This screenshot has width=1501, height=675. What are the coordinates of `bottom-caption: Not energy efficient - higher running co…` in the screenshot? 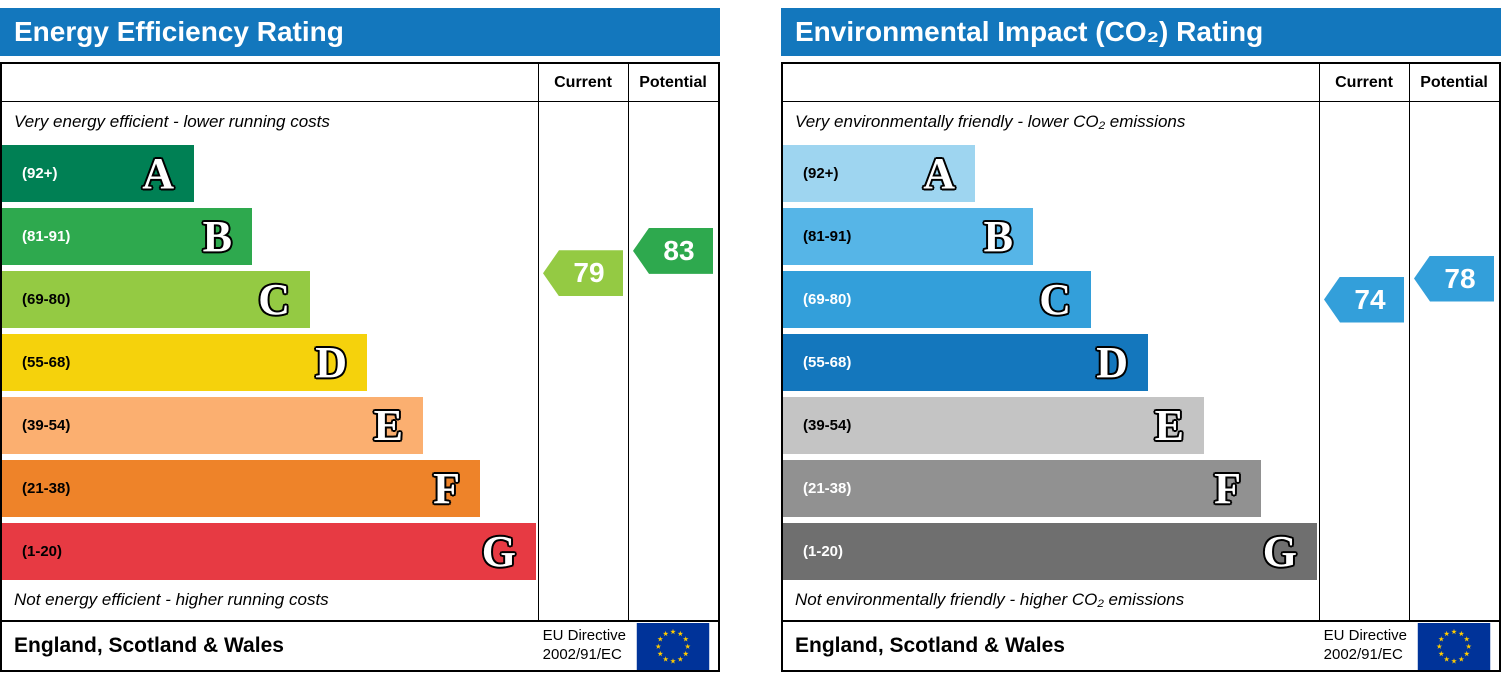 It's located at (171, 599).